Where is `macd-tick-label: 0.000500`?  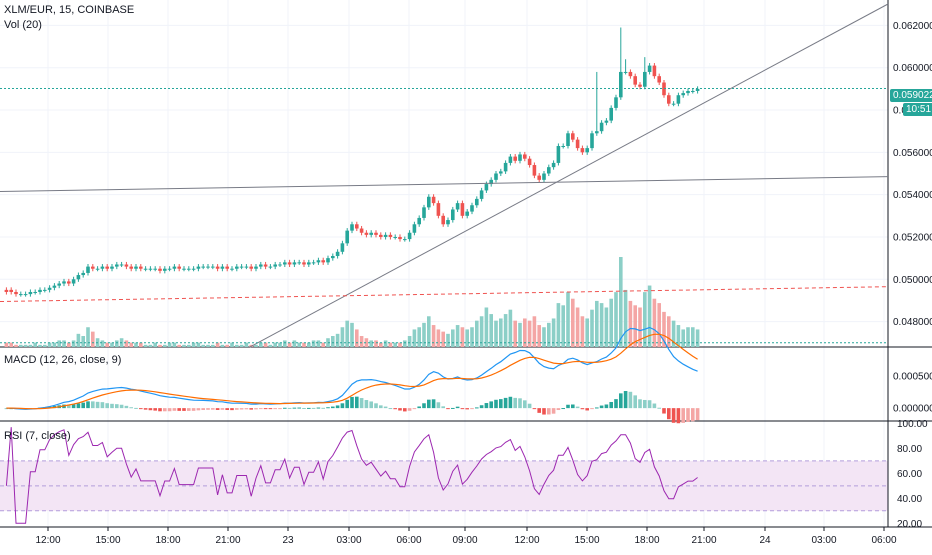 macd-tick-label: 0.000500 is located at coordinates (912, 376).